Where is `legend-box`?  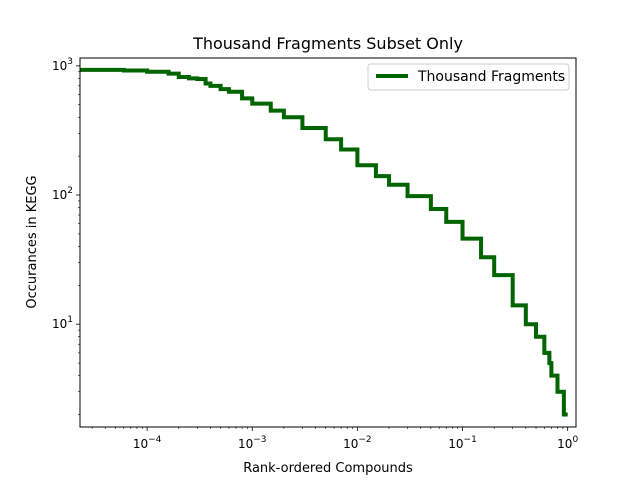 legend-box is located at coordinates (468, 77).